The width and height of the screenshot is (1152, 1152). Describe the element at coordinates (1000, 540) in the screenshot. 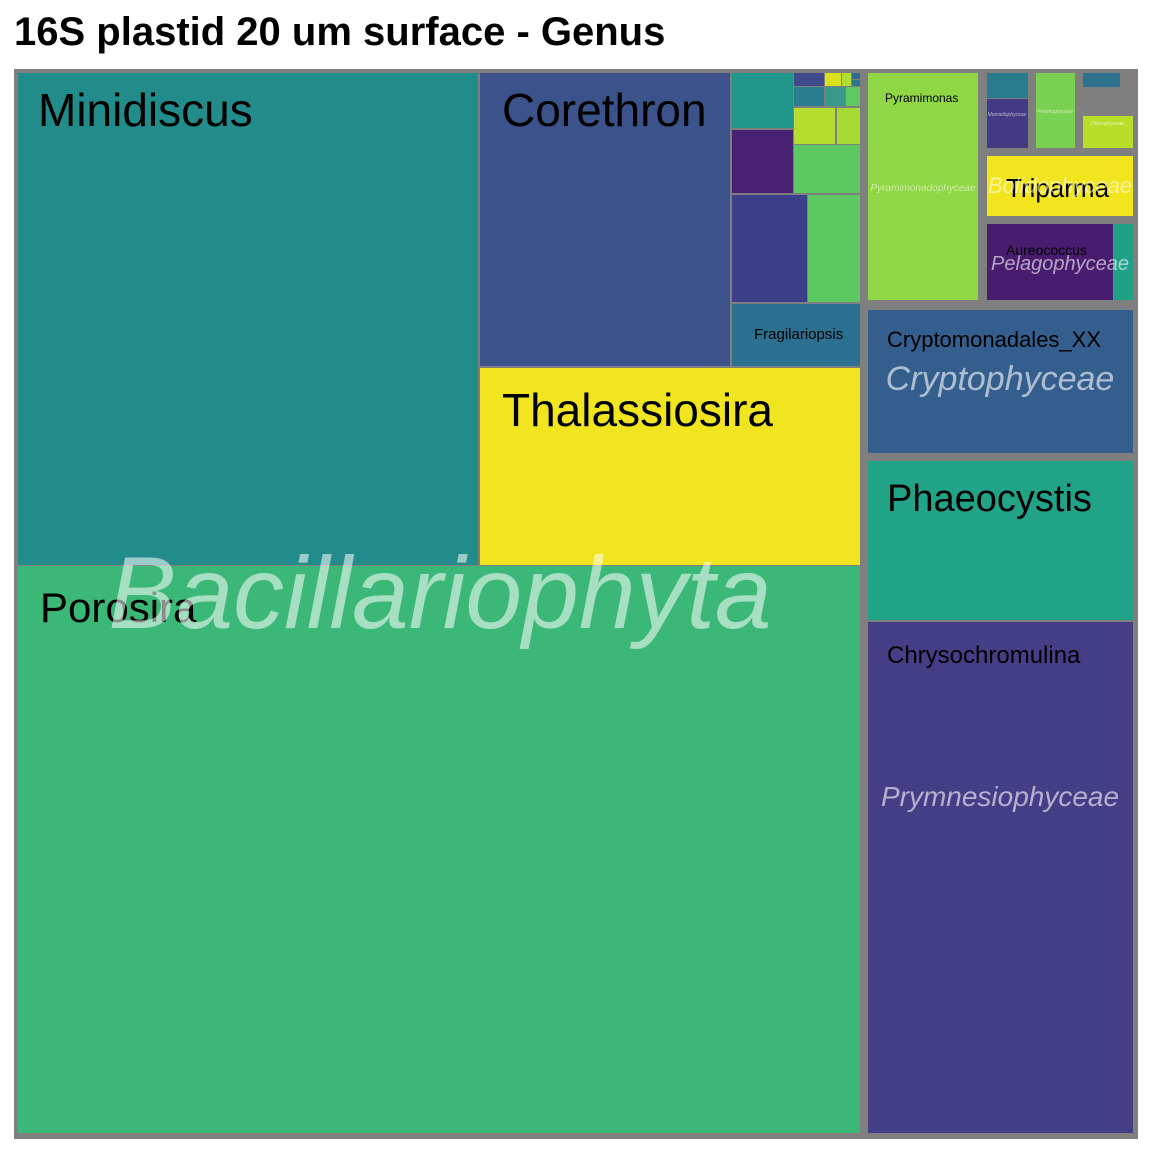

I see `tile-phaeocystis` at that location.